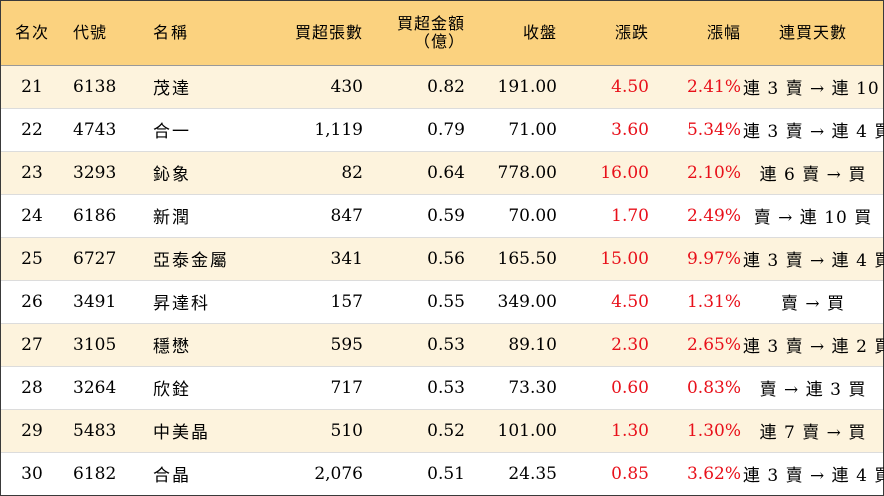 This screenshot has width=884, height=496. What do you see at coordinates (172, 175) in the screenshot?
I see `cell-name: 鈊象` at bounding box center [172, 175].